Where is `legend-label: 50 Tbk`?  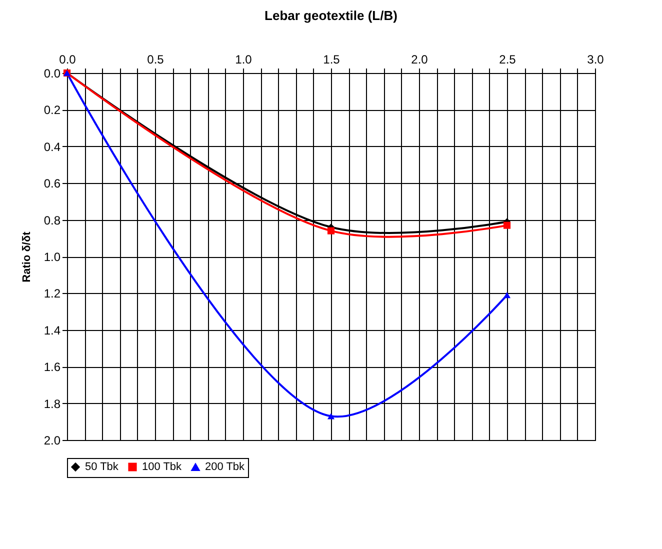 legend-label: 50 Tbk is located at coordinates (102, 466).